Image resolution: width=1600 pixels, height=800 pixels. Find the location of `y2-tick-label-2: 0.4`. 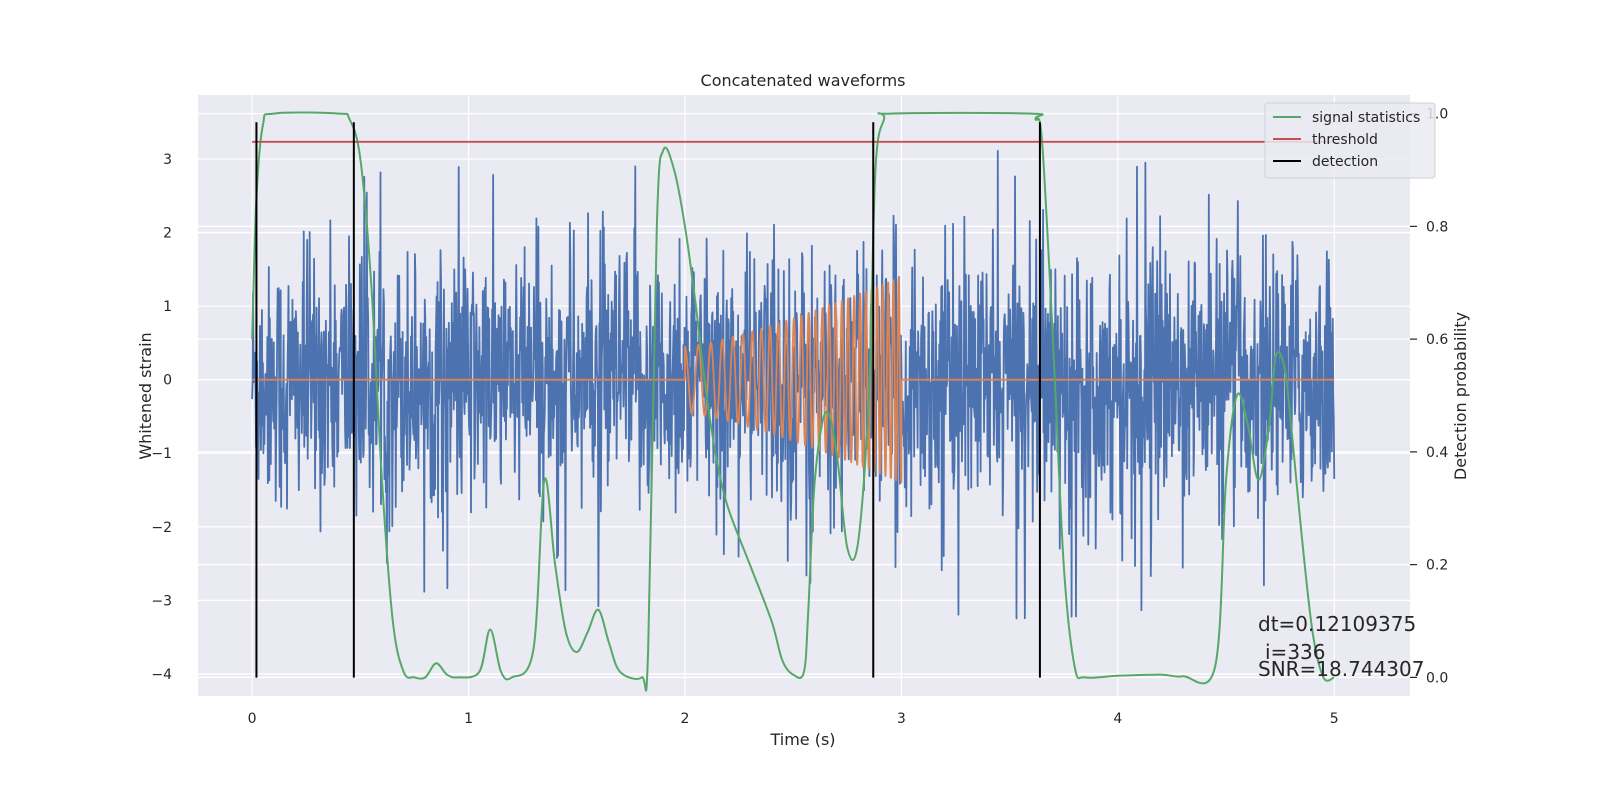

y2-tick-label-2: 0.4 is located at coordinates (1437, 453).